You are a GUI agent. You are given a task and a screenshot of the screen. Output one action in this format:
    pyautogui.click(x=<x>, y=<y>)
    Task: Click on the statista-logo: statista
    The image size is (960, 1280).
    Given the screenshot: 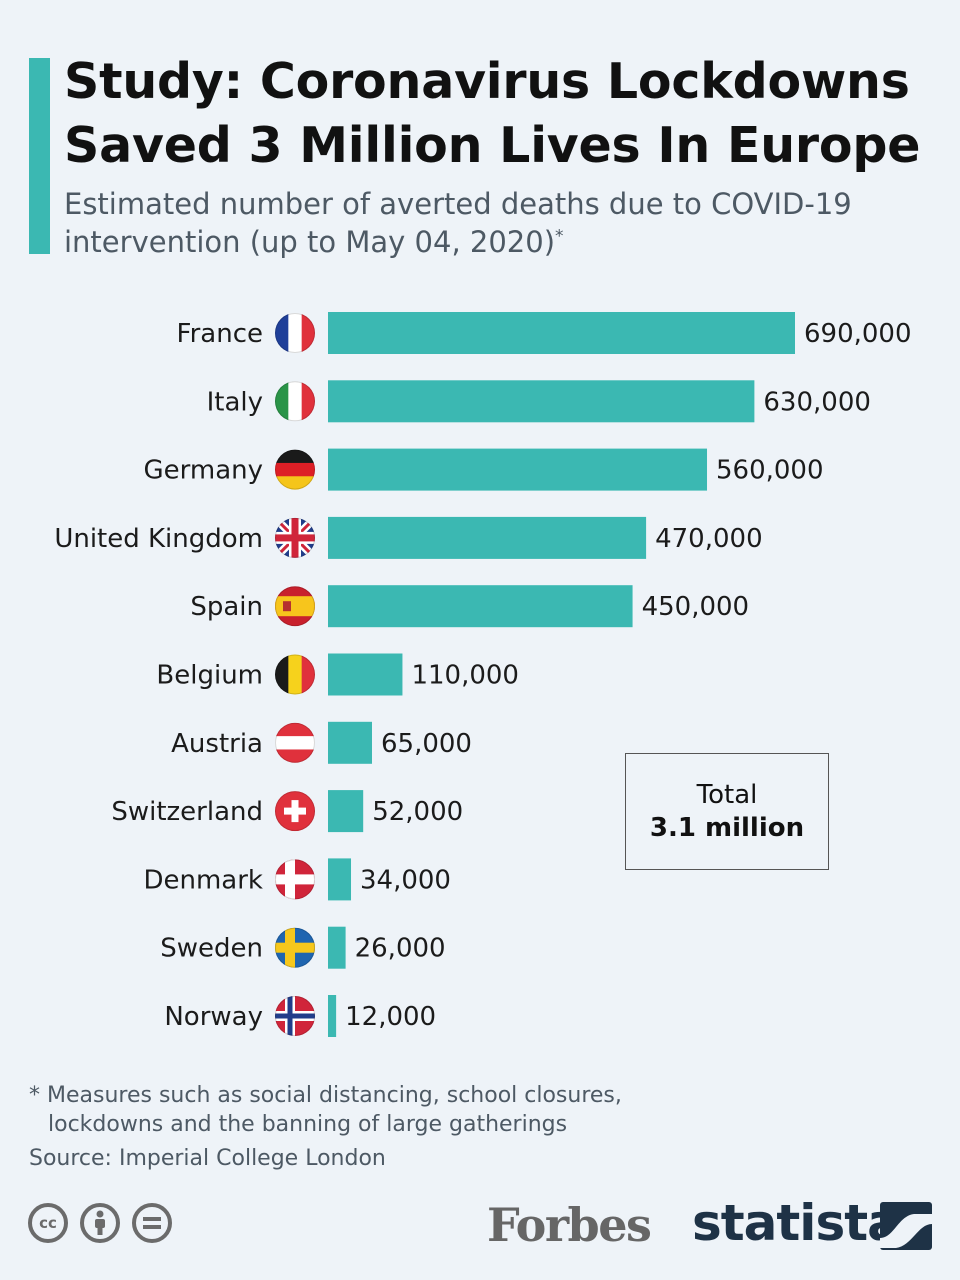 What is the action you would take?
    pyautogui.click(x=796, y=1223)
    